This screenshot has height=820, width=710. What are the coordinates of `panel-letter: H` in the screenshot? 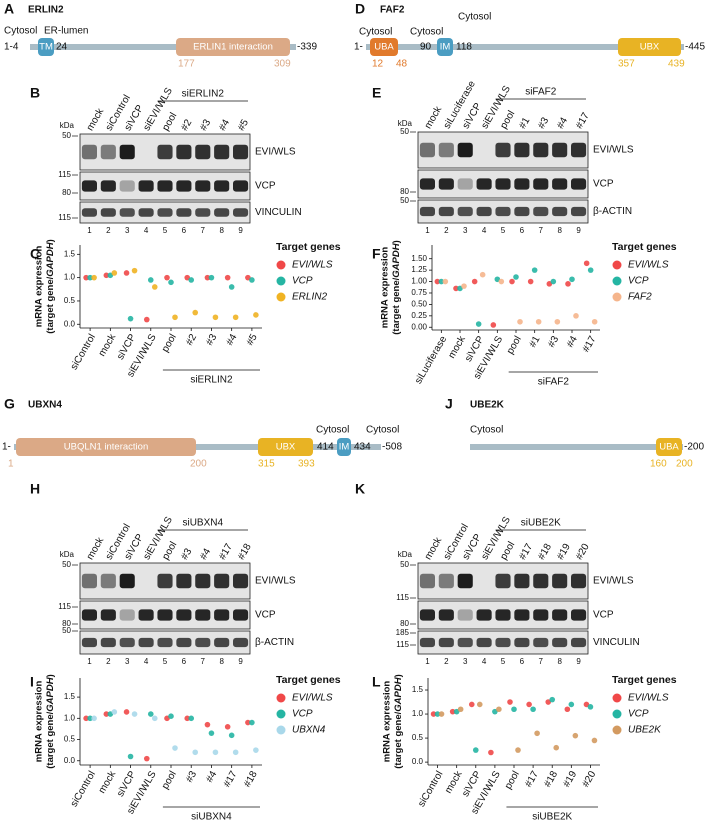 It's located at (35, 489).